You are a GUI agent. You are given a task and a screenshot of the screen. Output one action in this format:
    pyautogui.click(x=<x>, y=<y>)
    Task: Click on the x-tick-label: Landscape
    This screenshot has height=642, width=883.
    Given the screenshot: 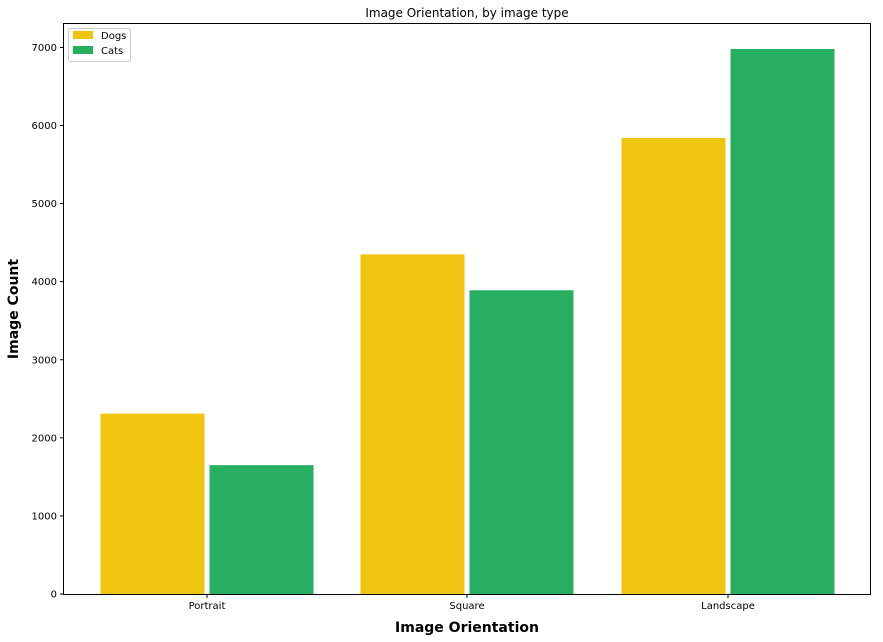 What is the action you would take?
    pyautogui.click(x=728, y=606)
    